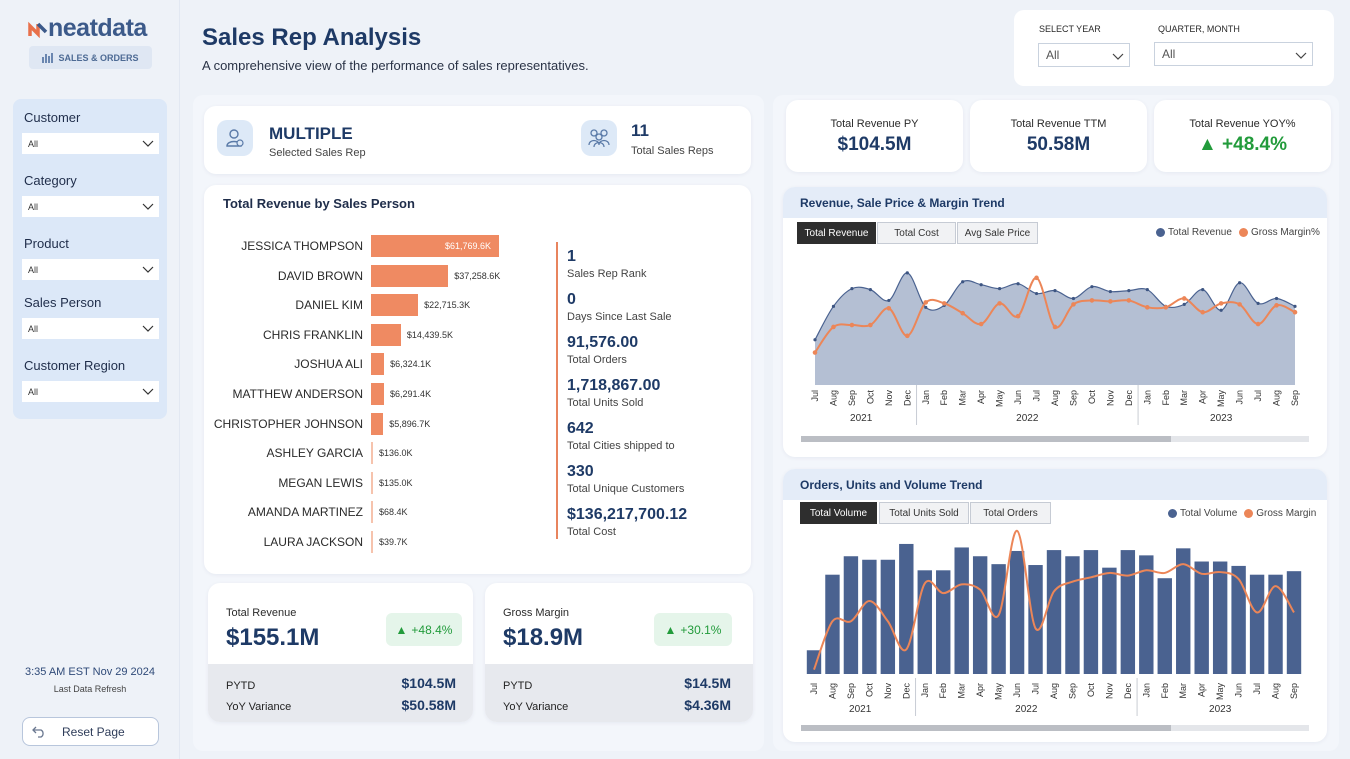 The width and height of the screenshot is (1350, 759). Describe the element at coordinates (46, 243) in the screenshot. I see `filter-product-label: Product` at that location.